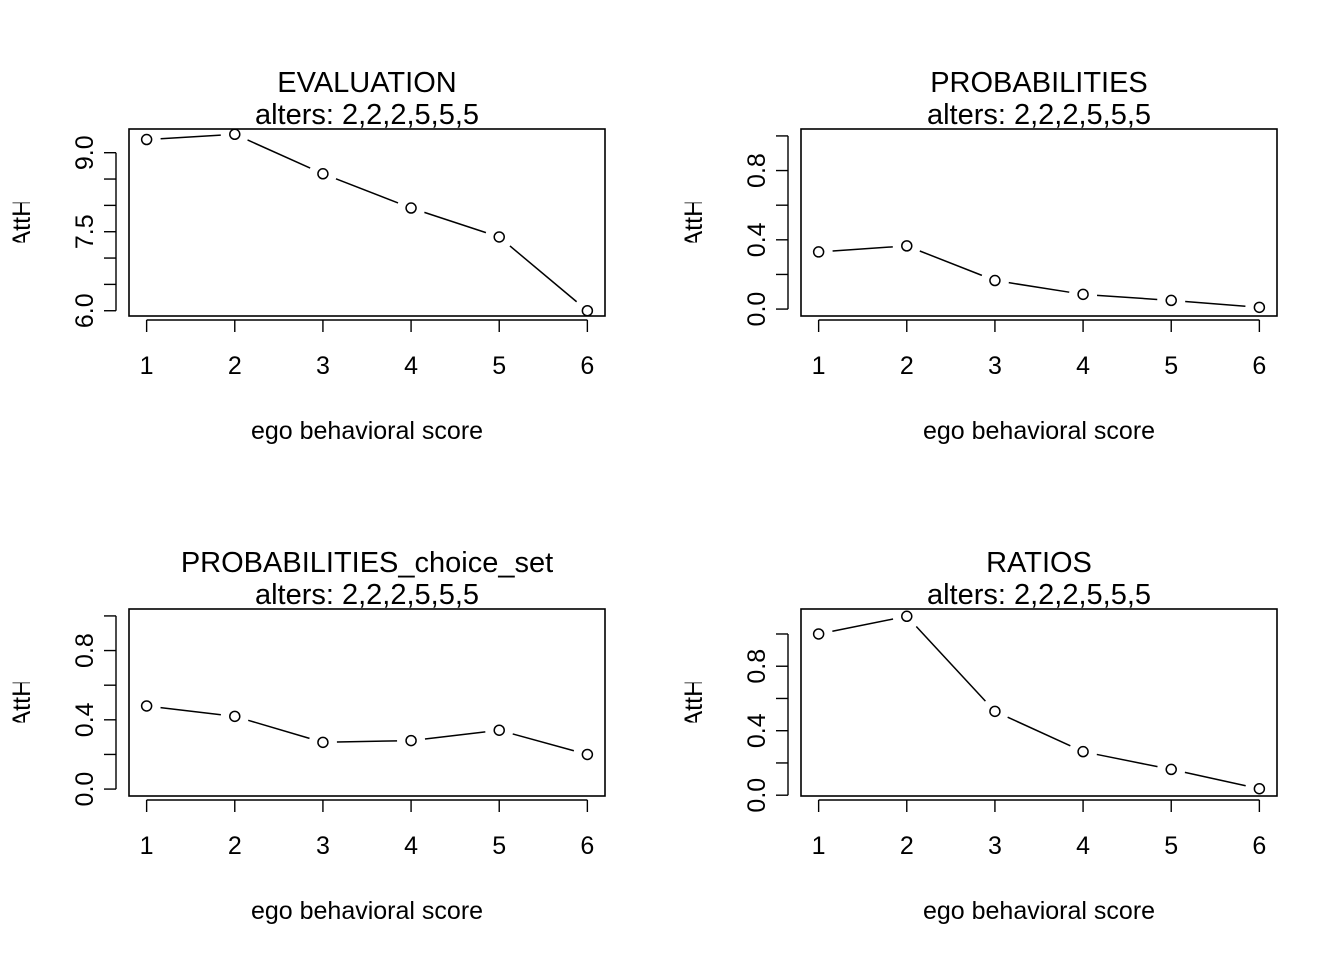 The width and height of the screenshot is (1344, 960). I want to click on y-tick-label: 6.0, so click(85, 310).